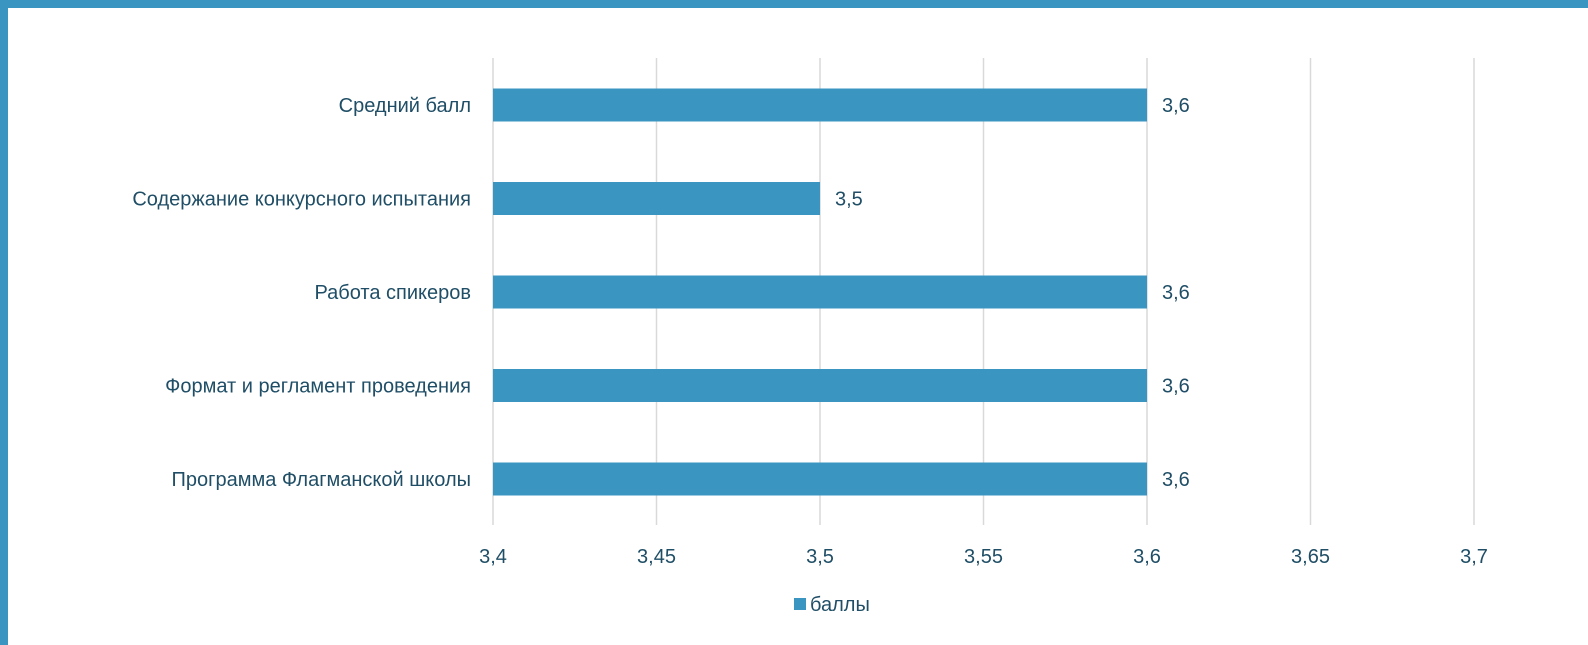 Image resolution: width=1588 pixels, height=645 pixels. What do you see at coordinates (405, 106) in the screenshot?
I see `category-label: Средний балл` at bounding box center [405, 106].